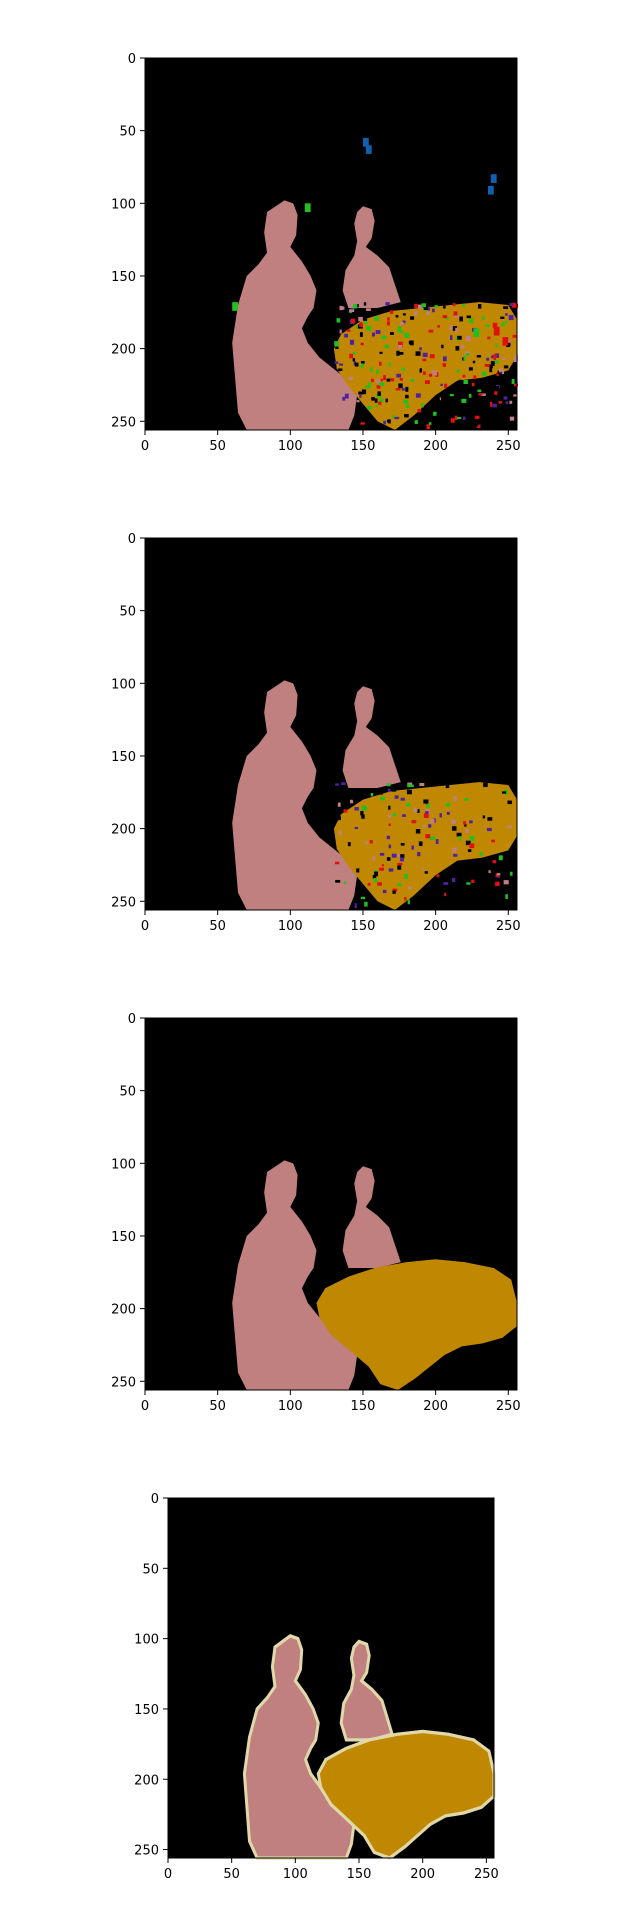 Image resolution: width=640 pixels, height=1920 pixels. I want to click on y-tick-label: 0, so click(132, 1019).